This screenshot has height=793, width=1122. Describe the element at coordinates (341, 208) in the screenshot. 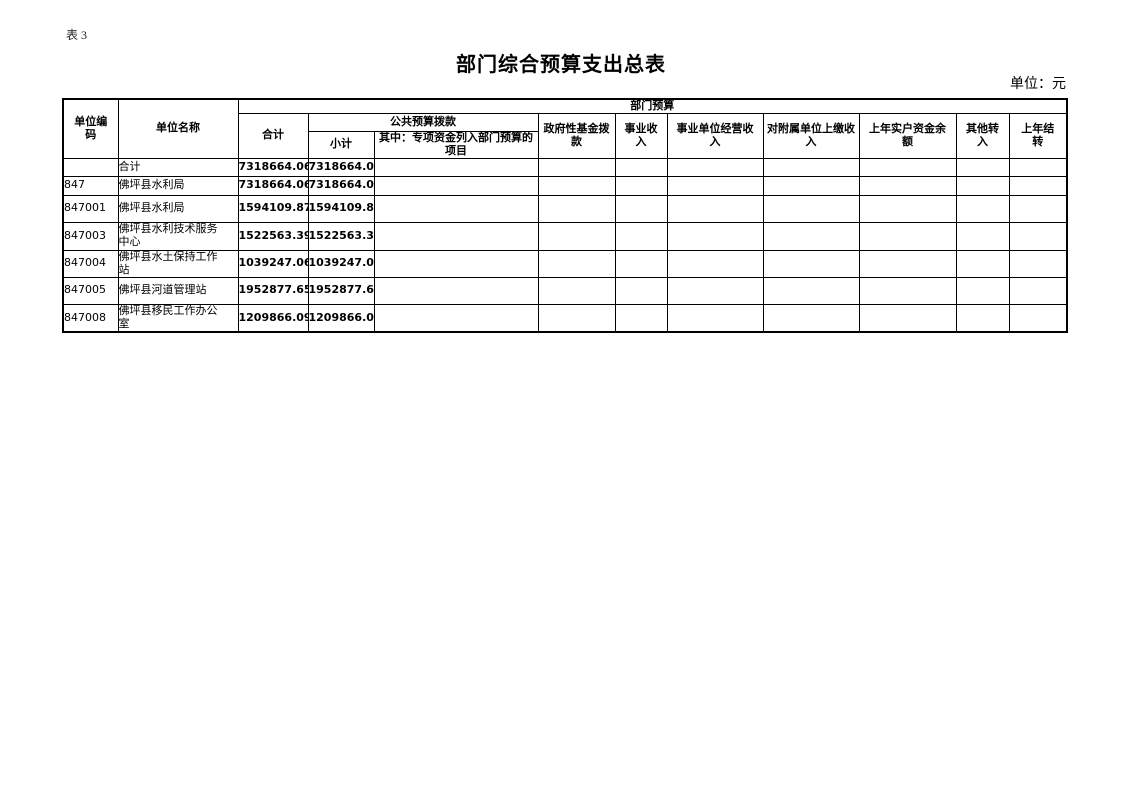

I see `cell-subtotal: 1594109.87` at that location.